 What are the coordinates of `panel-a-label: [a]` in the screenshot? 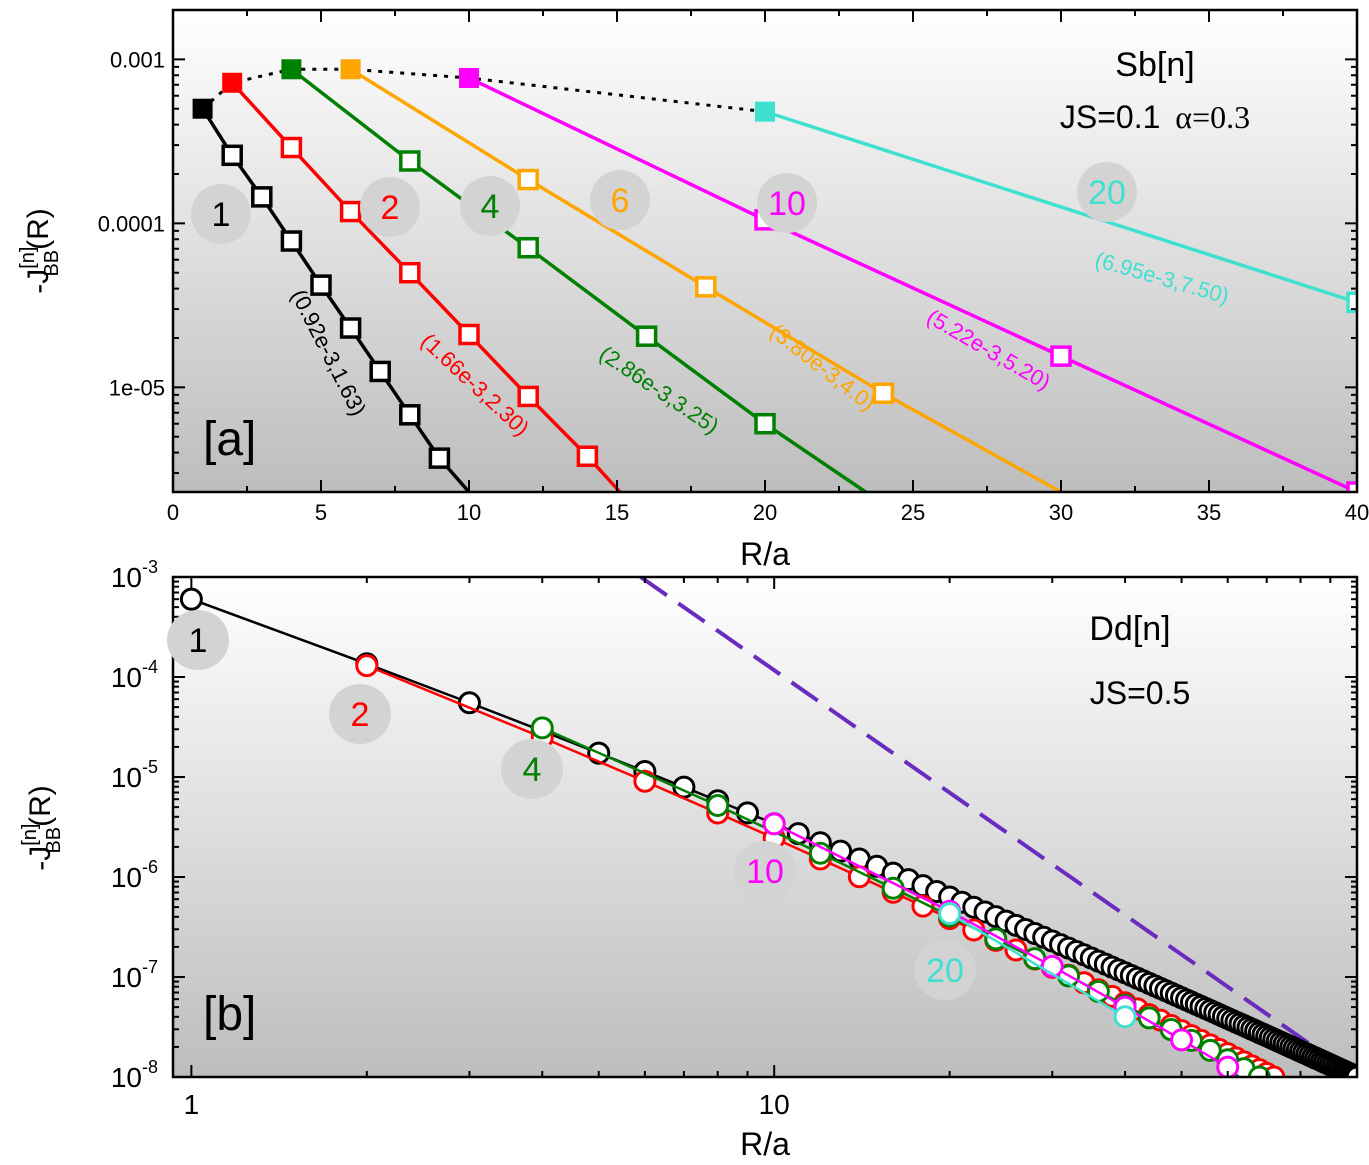 It's located at (229, 439).